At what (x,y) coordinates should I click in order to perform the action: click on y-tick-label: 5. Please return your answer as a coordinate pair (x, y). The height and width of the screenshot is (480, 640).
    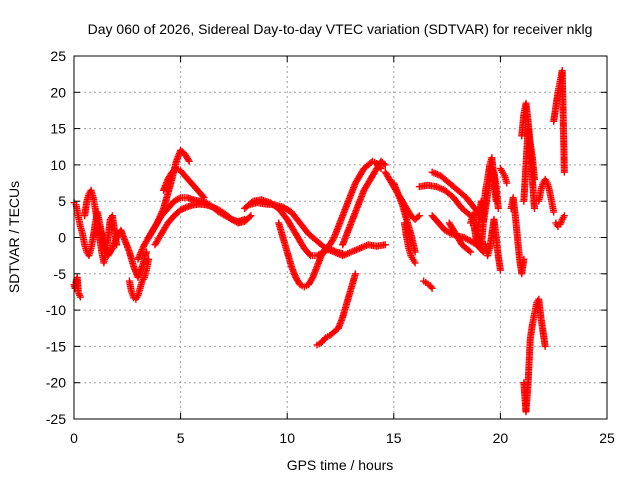
    Looking at the image, I should click on (62, 201).